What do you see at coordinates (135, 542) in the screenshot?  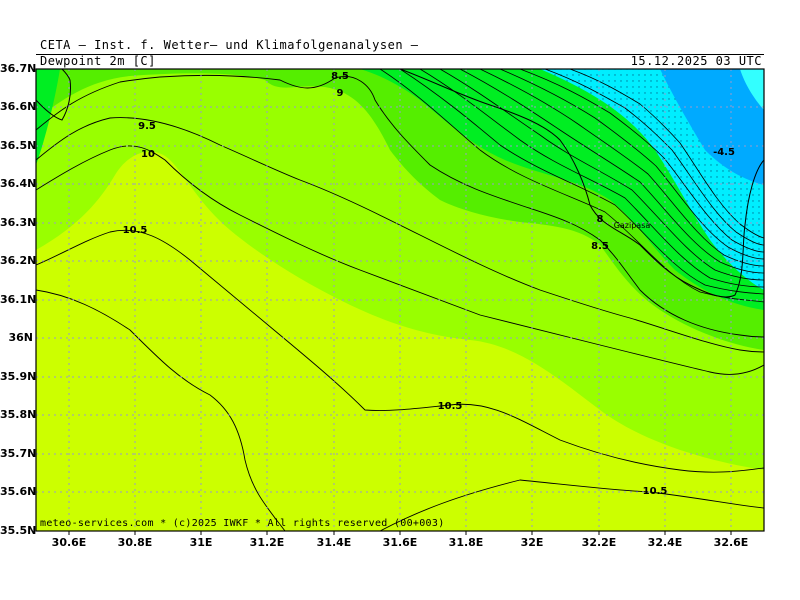 I see `lon-label: 30.8E` at bounding box center [135, 542].